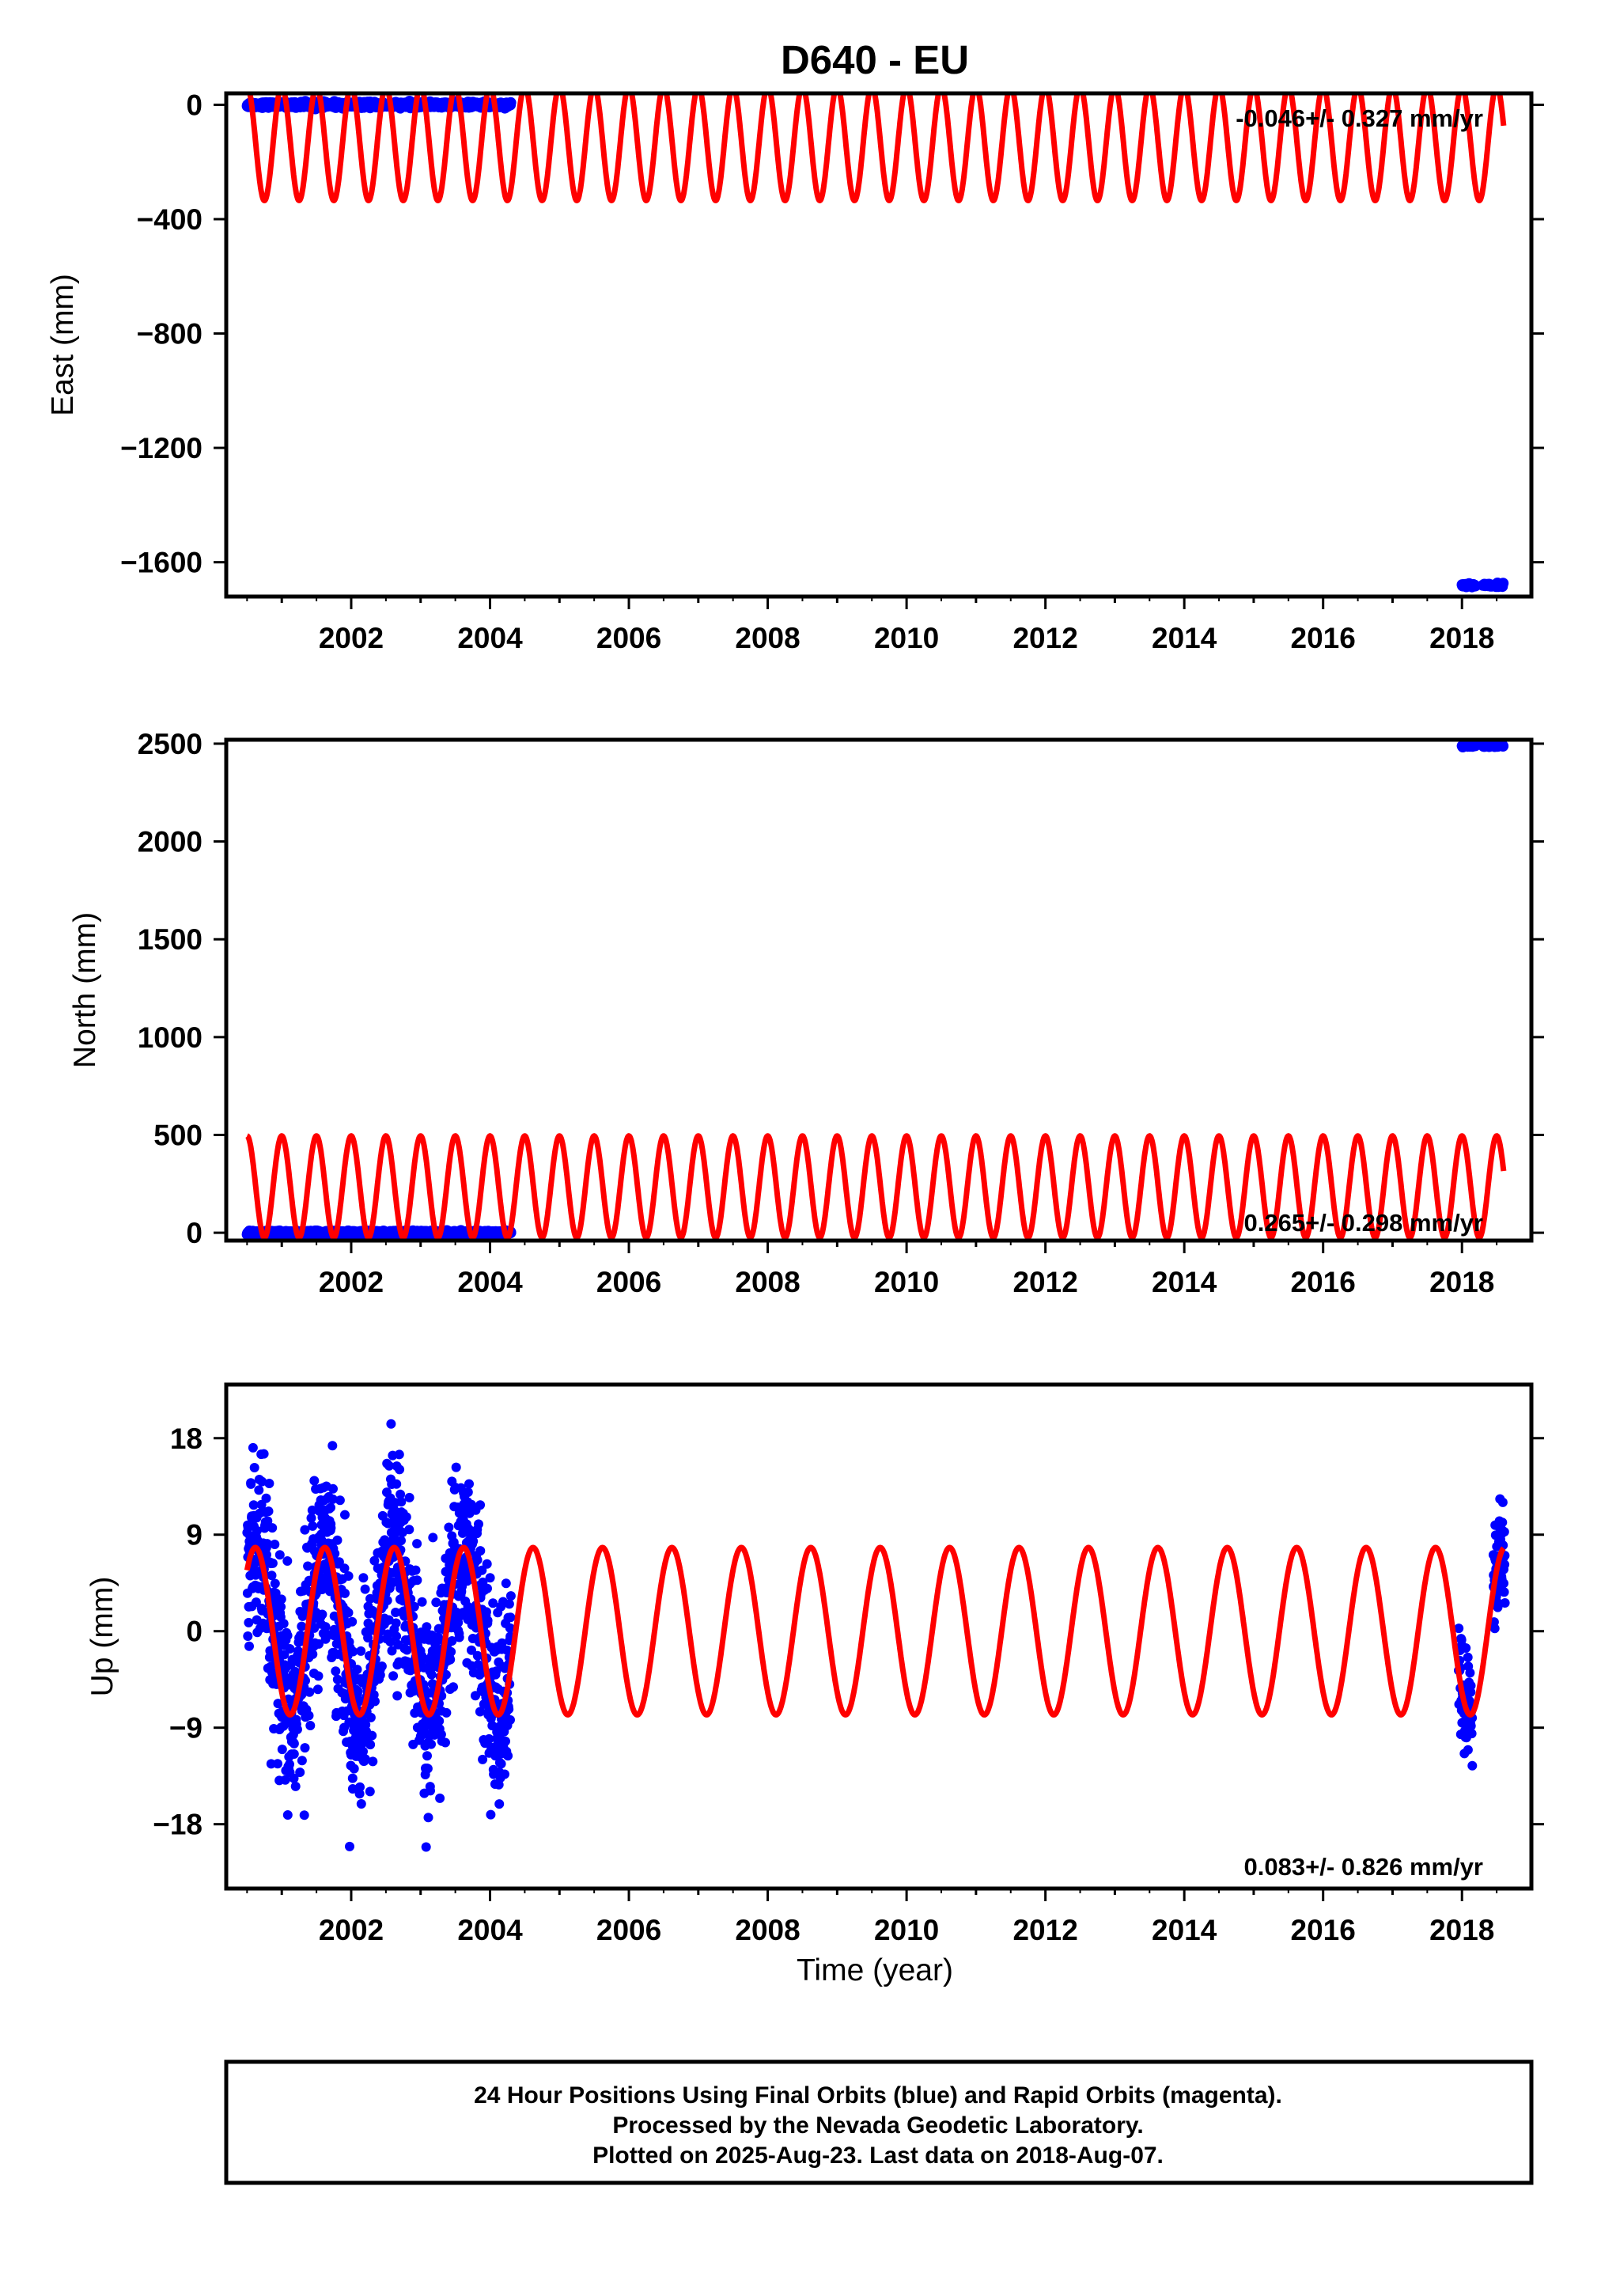 The height and width of the screenshot is (2296, 1601). Describe the element at coordinates (161, 563) in the screenshot. I see `y-tick-label: −1600` at that location.